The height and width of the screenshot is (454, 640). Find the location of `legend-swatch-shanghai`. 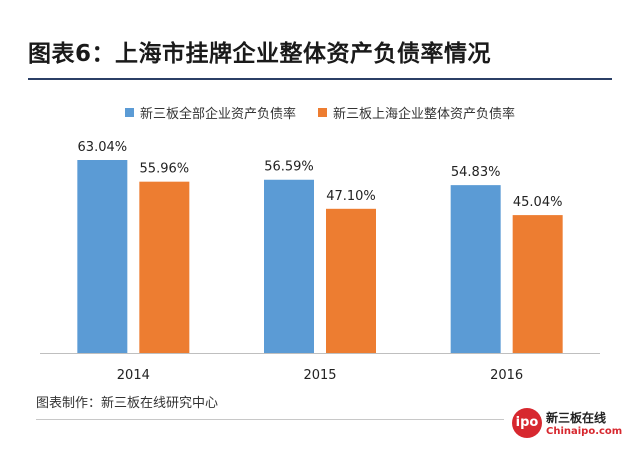

legend-swatch-shanghai is located at coordinates (322, 112).